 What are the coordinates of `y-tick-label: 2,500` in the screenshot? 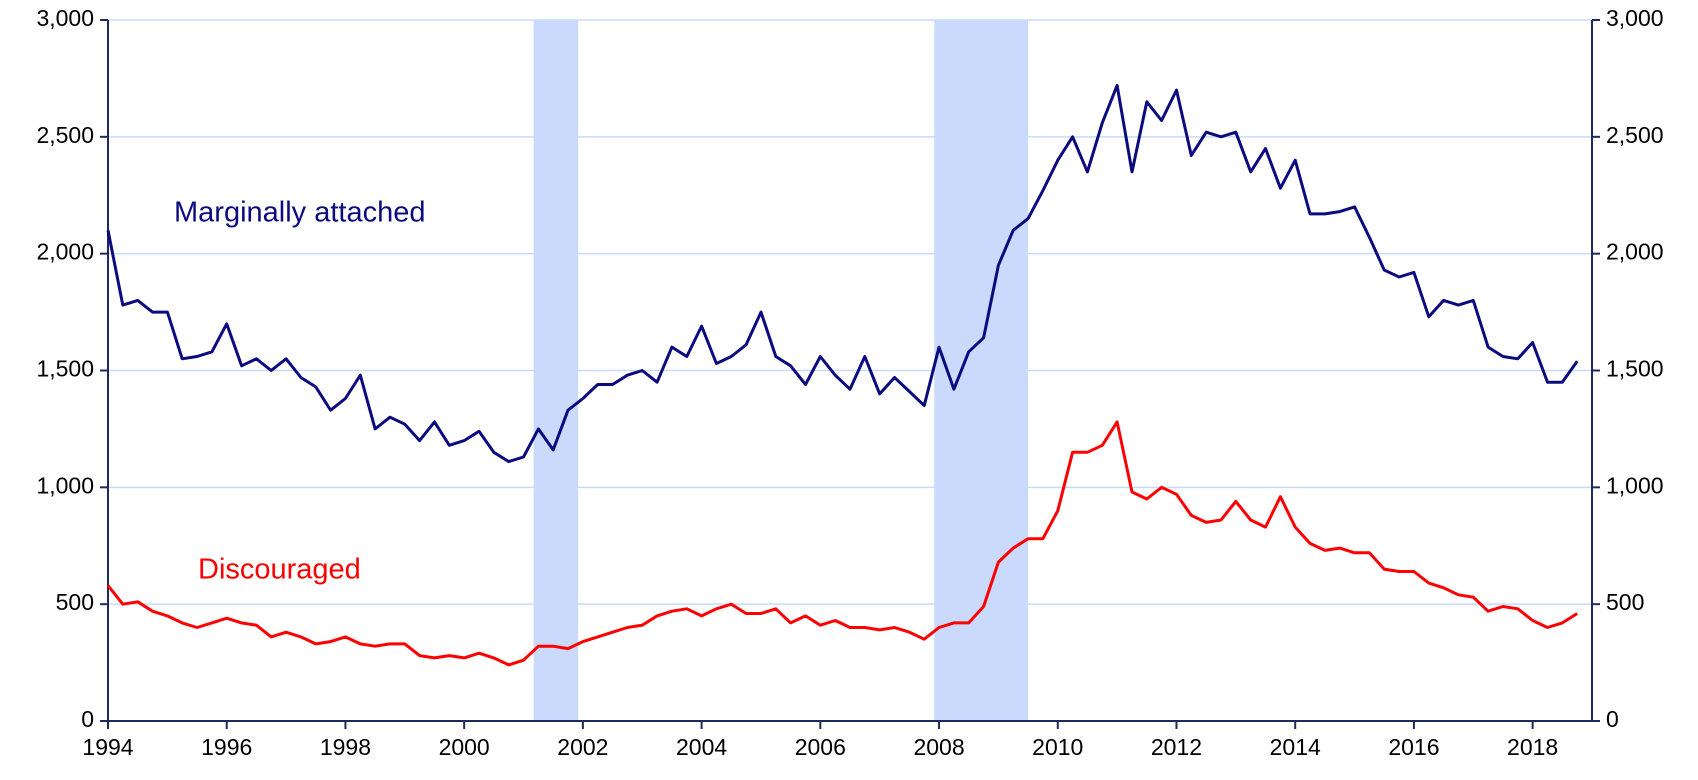 It's located at (65, 135).